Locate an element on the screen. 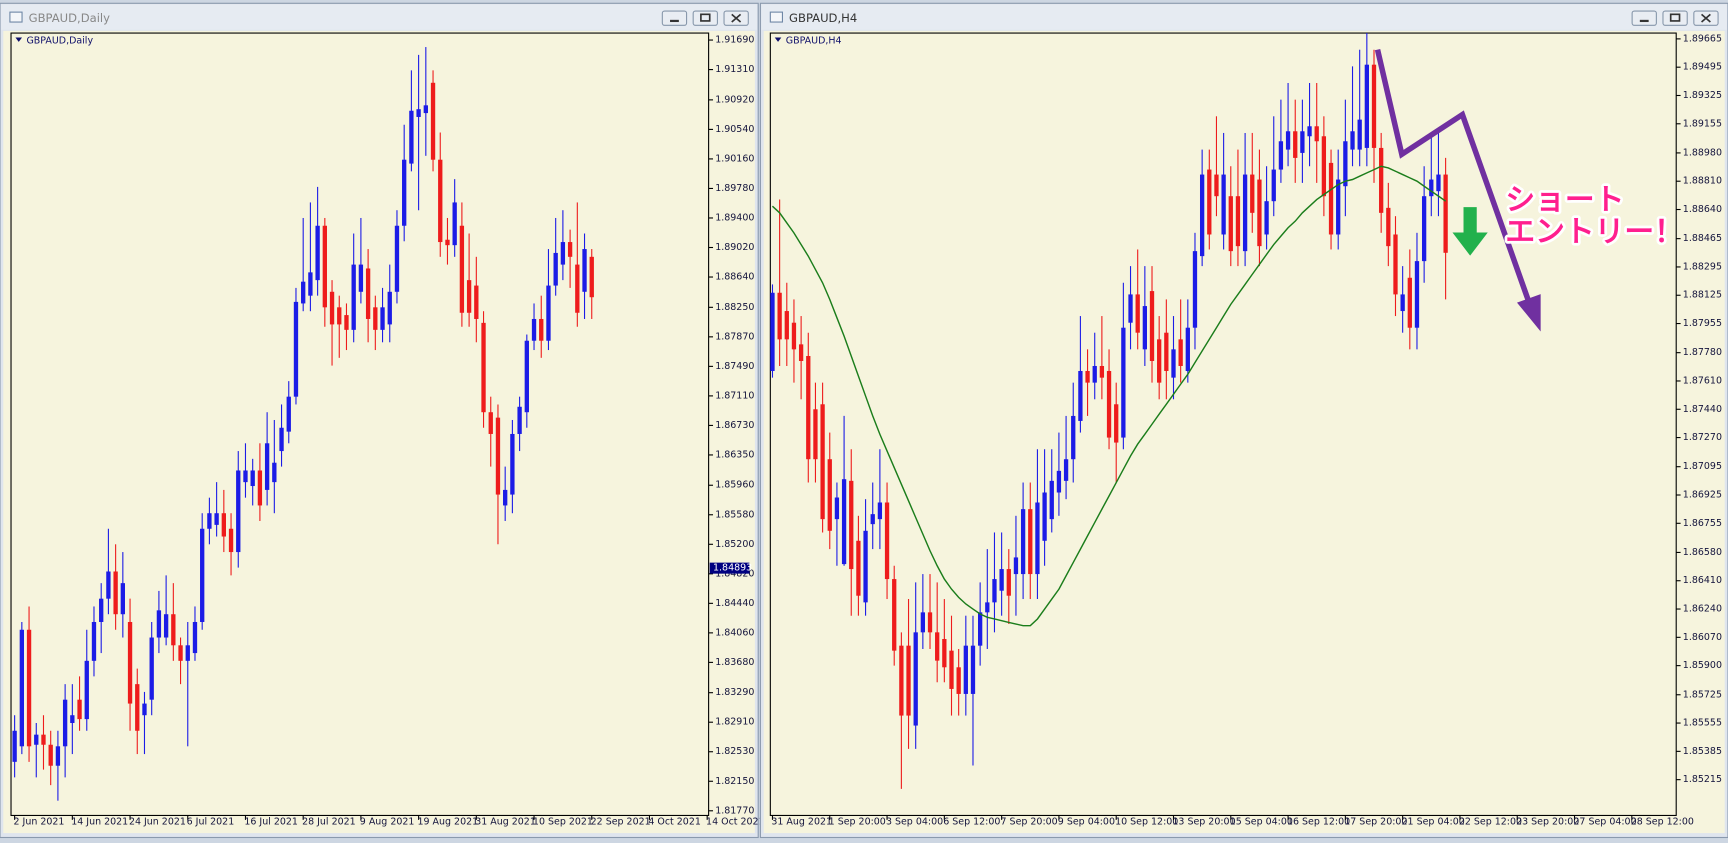 The height and width of the screenshot is (843, 1728). chart-label: GBPAUD,Daily is located at coordinates (59, 40).